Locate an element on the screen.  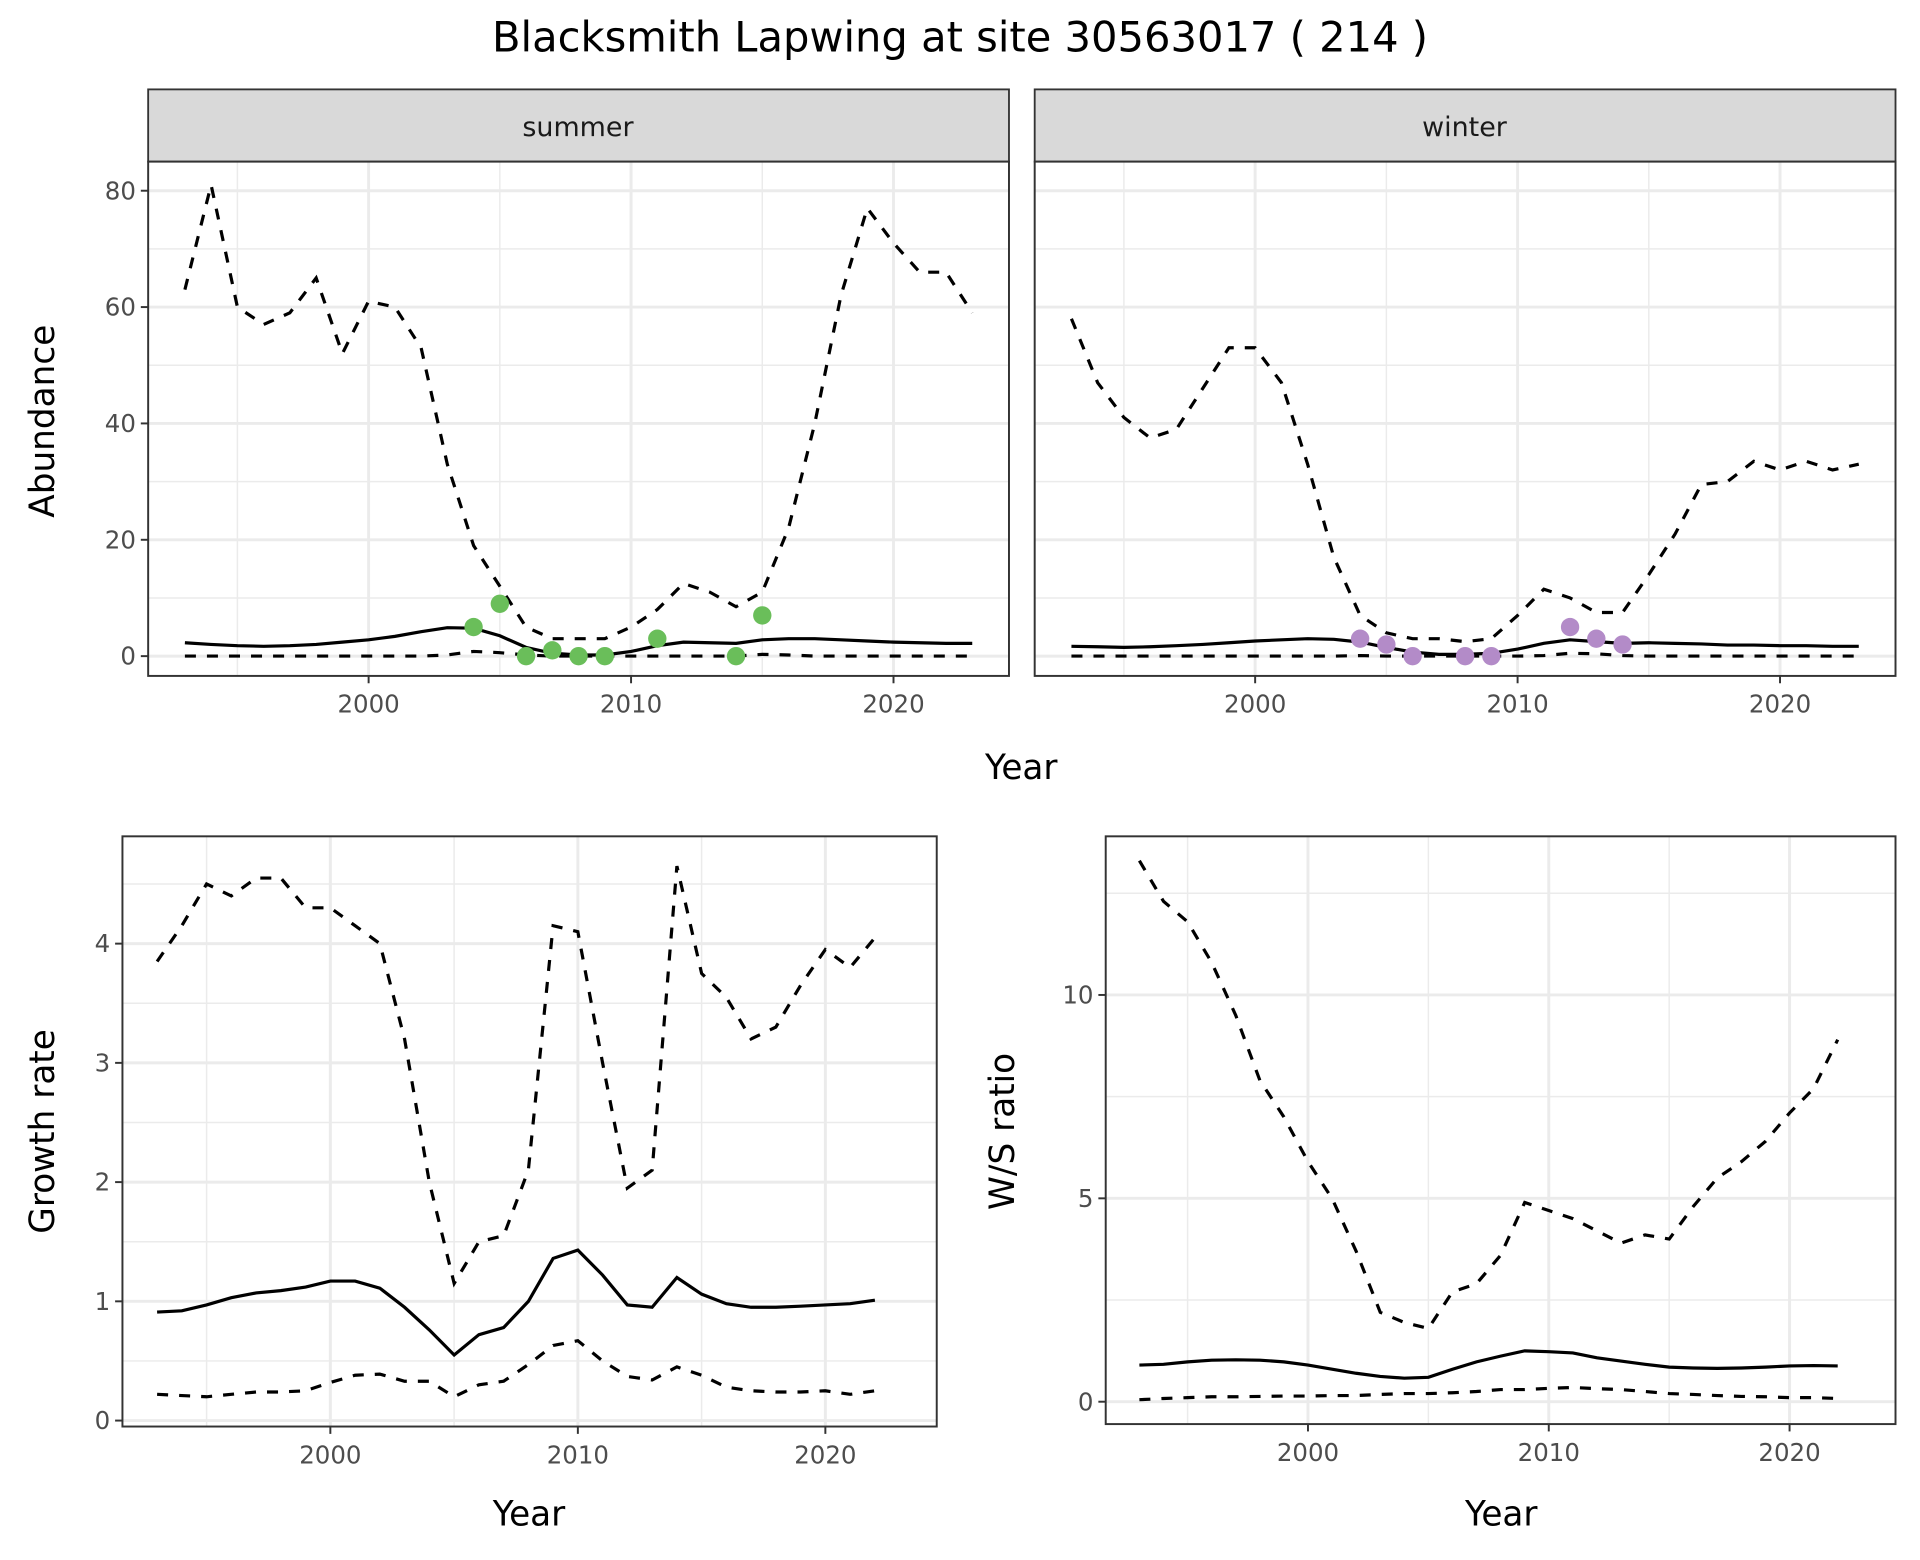
growth-x-axis-label: Year is located at coordinates (529, 1515).